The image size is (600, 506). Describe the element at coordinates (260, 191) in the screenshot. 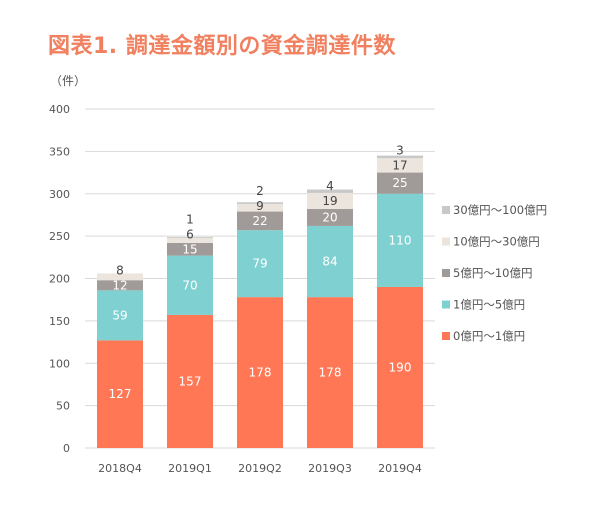

I see `data-label: 2` at that location.